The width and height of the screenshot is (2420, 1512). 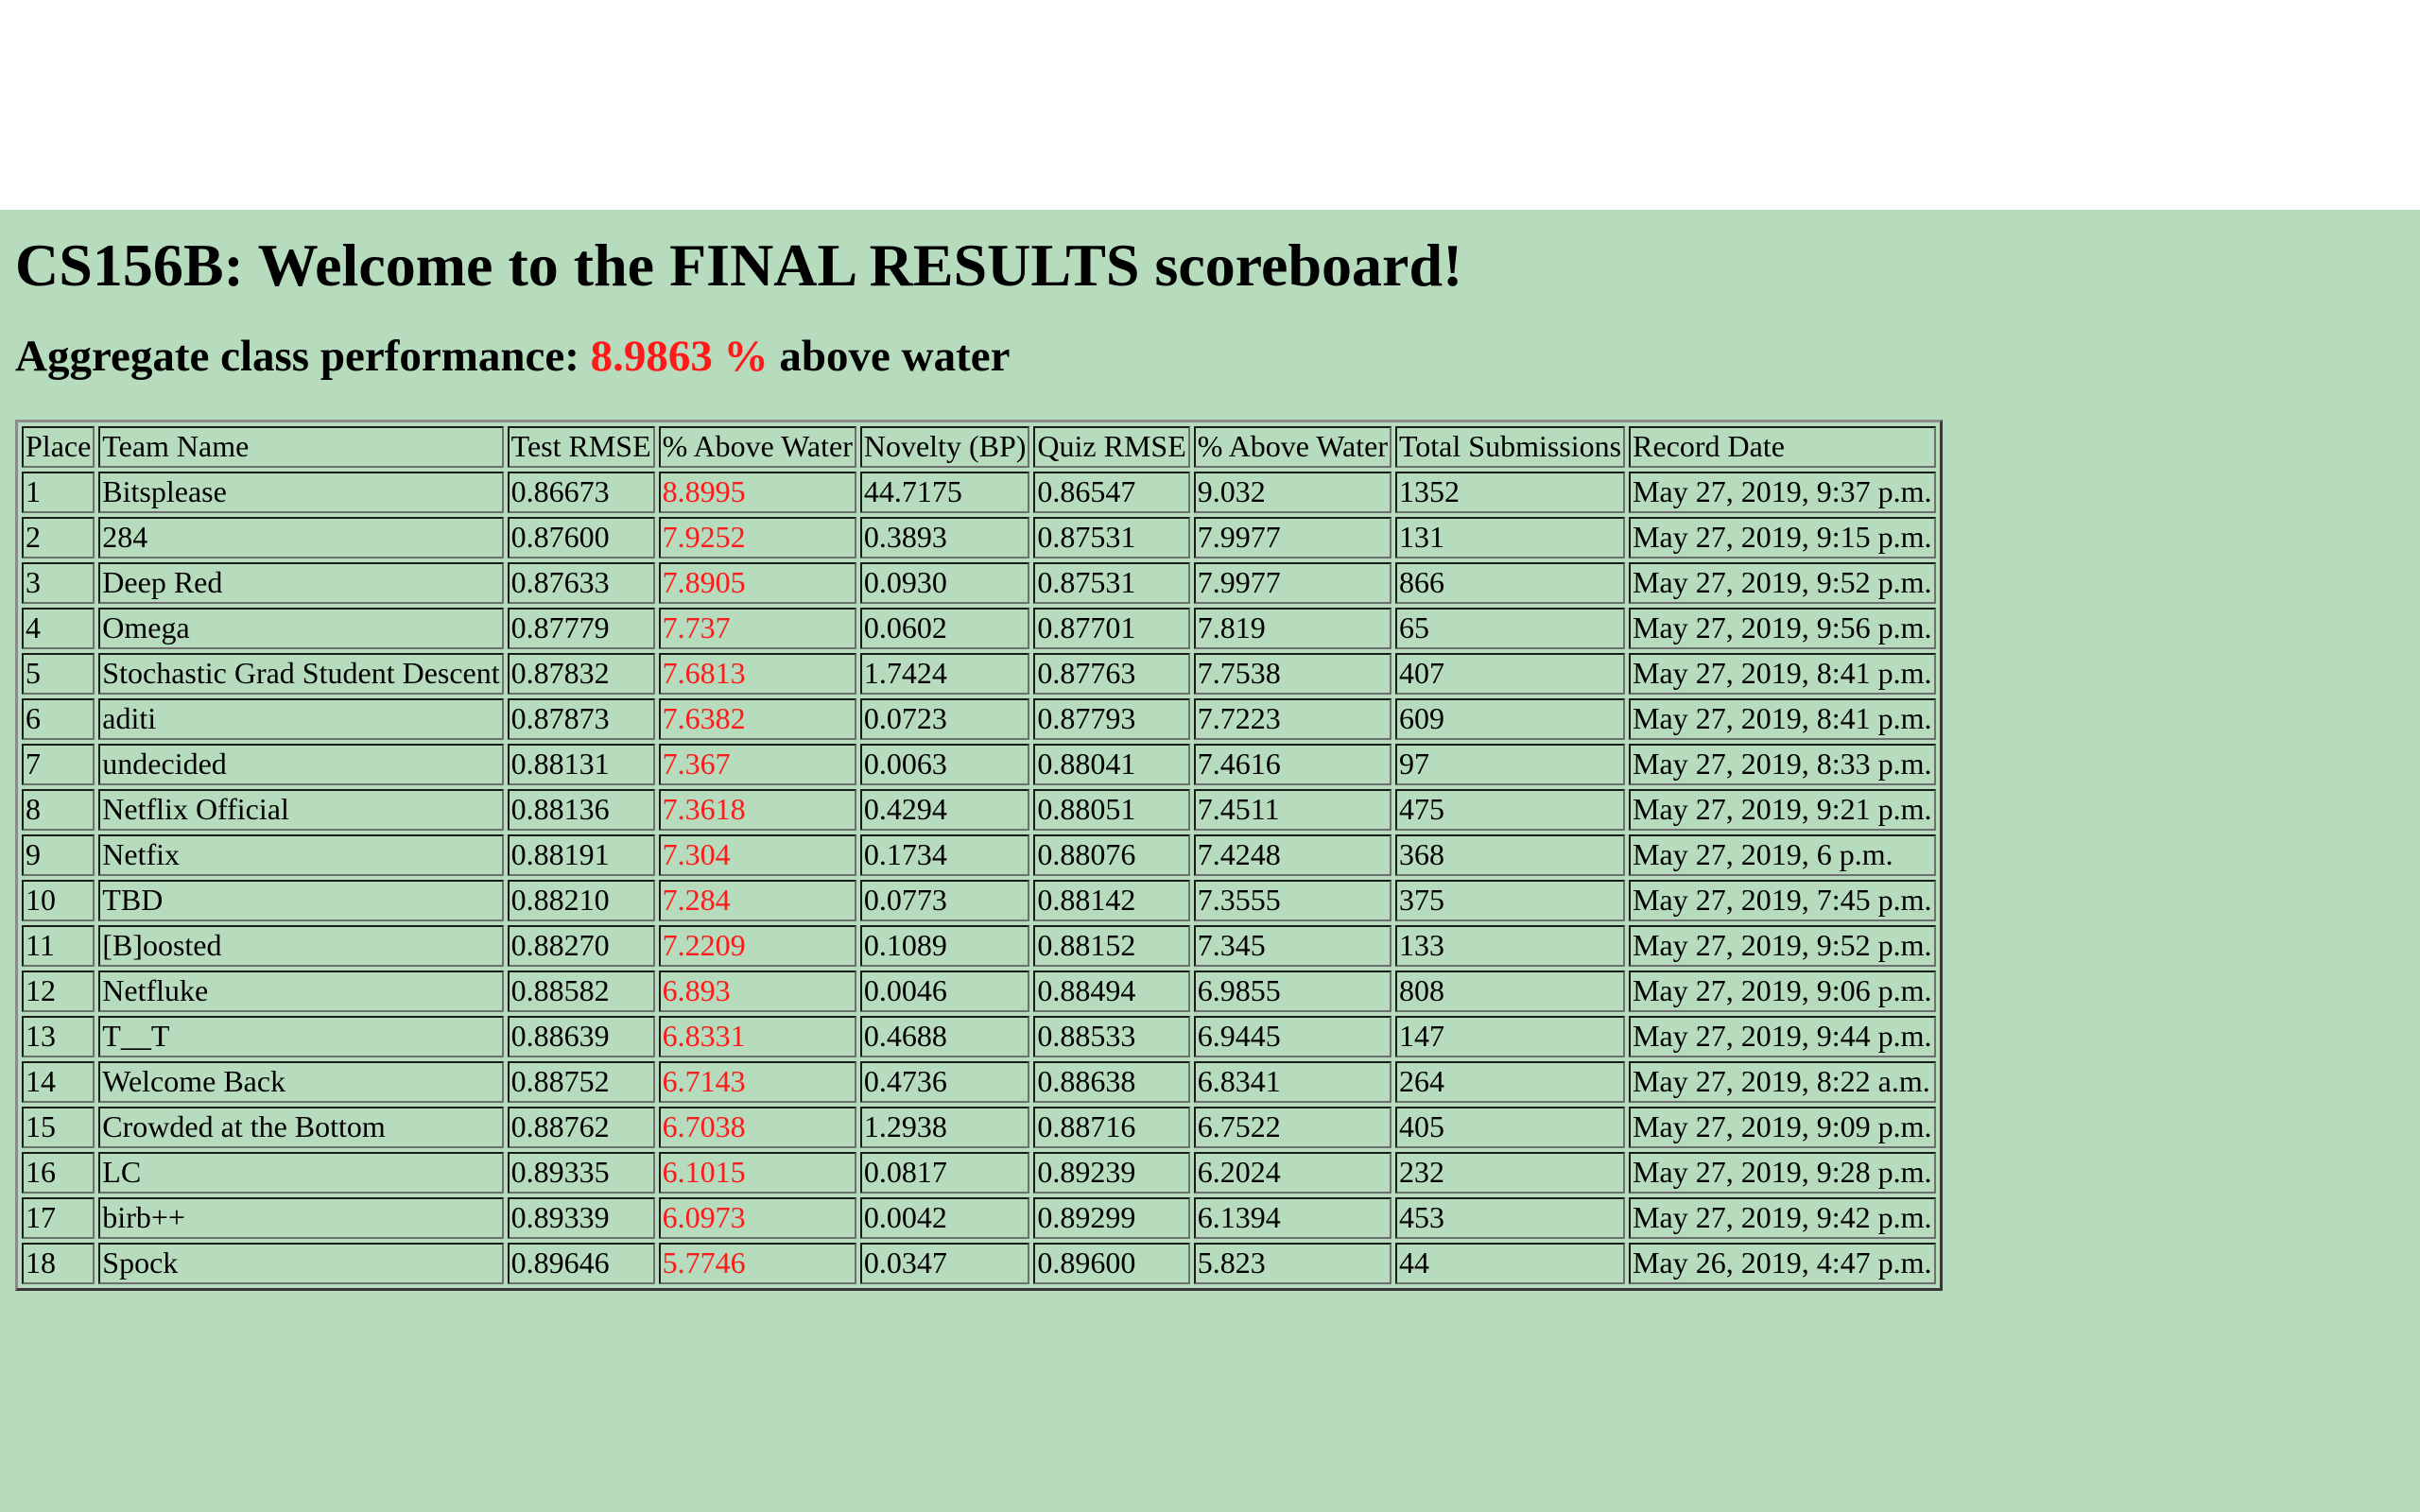 I want to click on cell-quiz-above-water: 7.3555, so click(x=1293, y=900).